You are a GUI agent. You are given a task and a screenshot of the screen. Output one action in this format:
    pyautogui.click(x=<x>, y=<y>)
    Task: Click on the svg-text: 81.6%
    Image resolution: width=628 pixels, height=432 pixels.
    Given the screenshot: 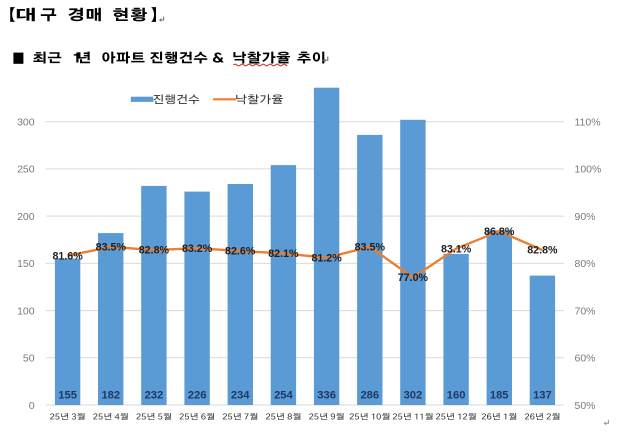 What is the action you would take?
    pyautogui.click(x=67, y=256)
    